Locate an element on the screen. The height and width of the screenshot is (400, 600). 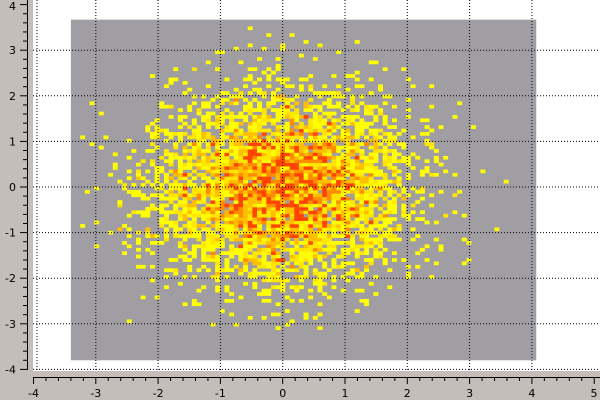
y-tick-label: 2 is located at coordinates (12, 96).